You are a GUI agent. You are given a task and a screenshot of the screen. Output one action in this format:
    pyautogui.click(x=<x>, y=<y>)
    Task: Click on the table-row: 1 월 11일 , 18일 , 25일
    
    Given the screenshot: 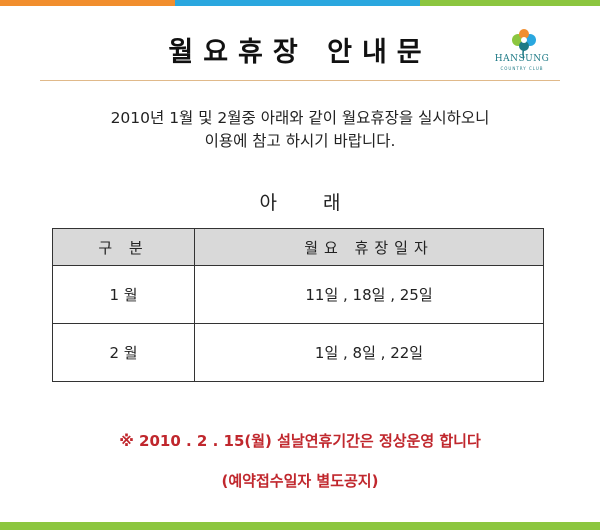 What is the action you would take?
    pyautogui.click(x=298, y=294)
    